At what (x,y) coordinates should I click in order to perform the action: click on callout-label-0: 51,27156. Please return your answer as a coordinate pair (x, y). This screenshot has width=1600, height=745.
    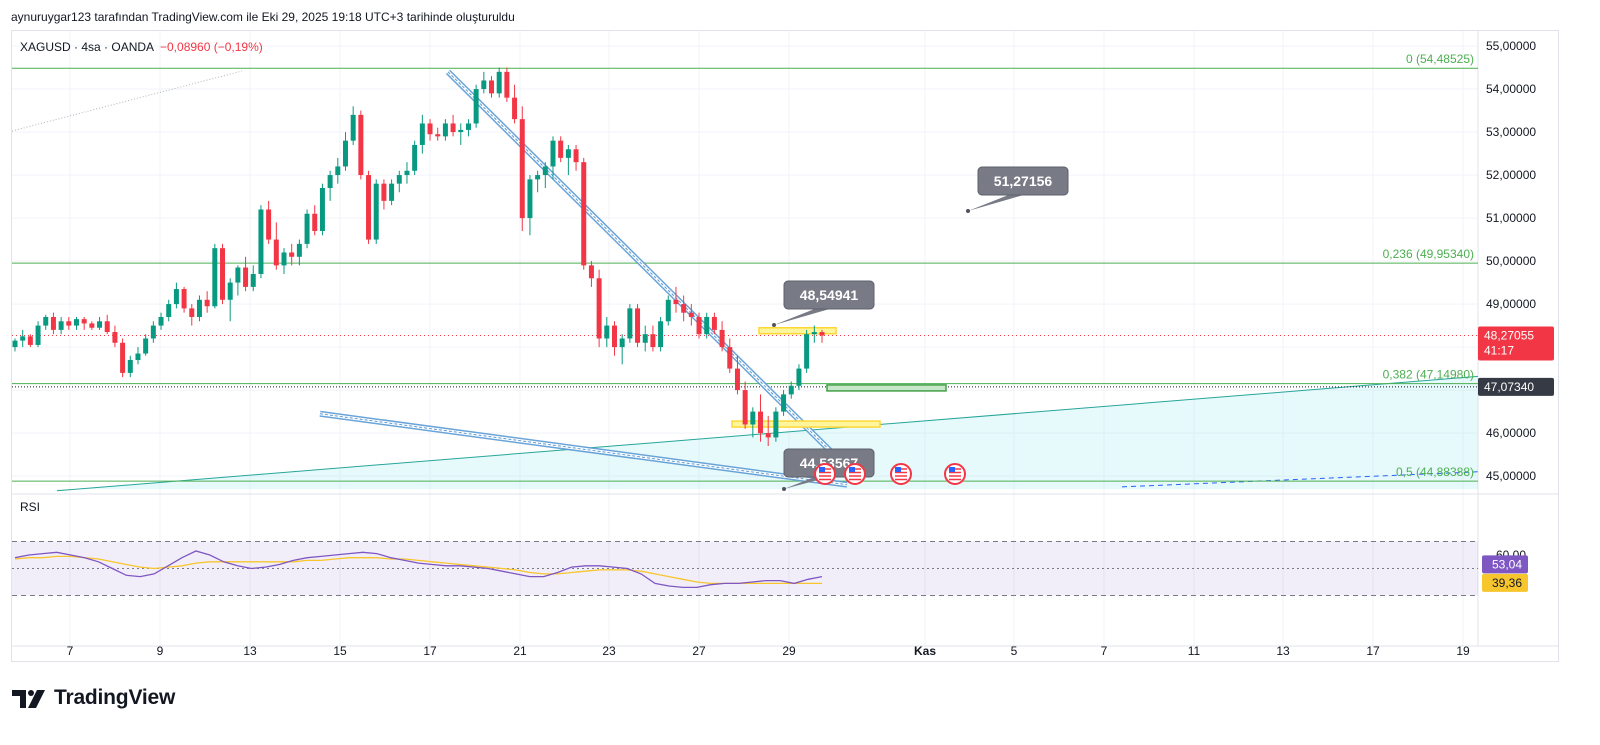
    Looking at the image, I should click on (1023, 181).